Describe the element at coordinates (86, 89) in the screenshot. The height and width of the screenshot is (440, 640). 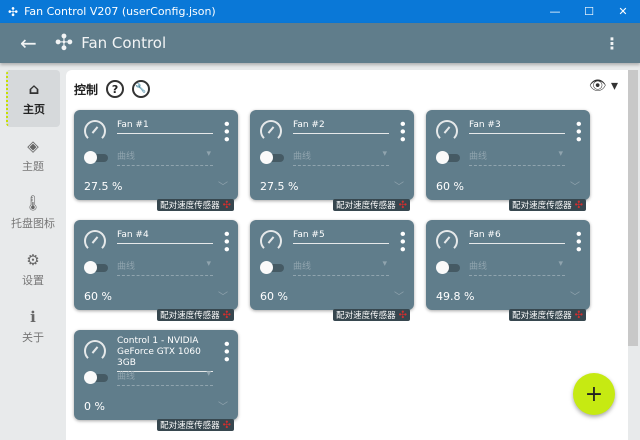
I see `section-title: 控制` at that location.